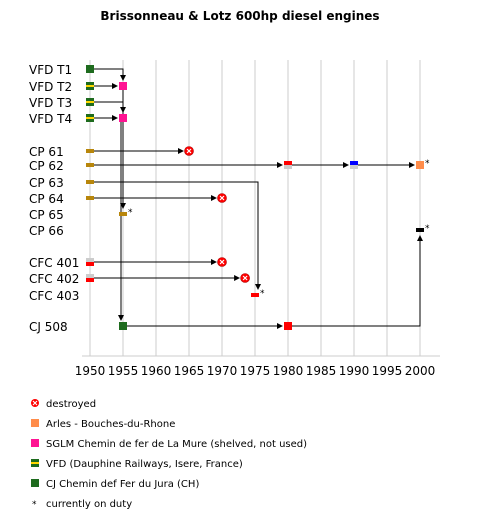 The image size is (480, 520). I want to click on cp66-marker, so click(420, 230).